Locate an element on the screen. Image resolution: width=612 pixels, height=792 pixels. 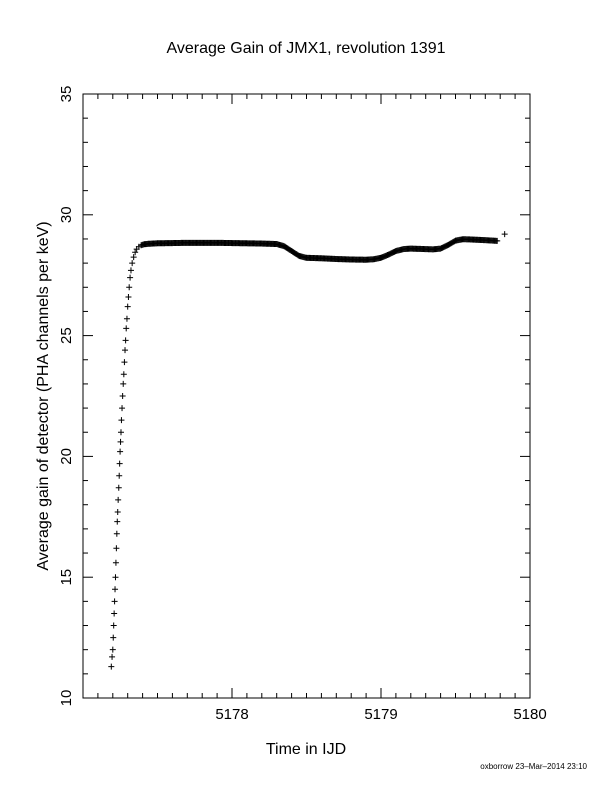
y-axis-tick-labels: 10 15 20 25 30 35 is located at coordinates (66, 396).